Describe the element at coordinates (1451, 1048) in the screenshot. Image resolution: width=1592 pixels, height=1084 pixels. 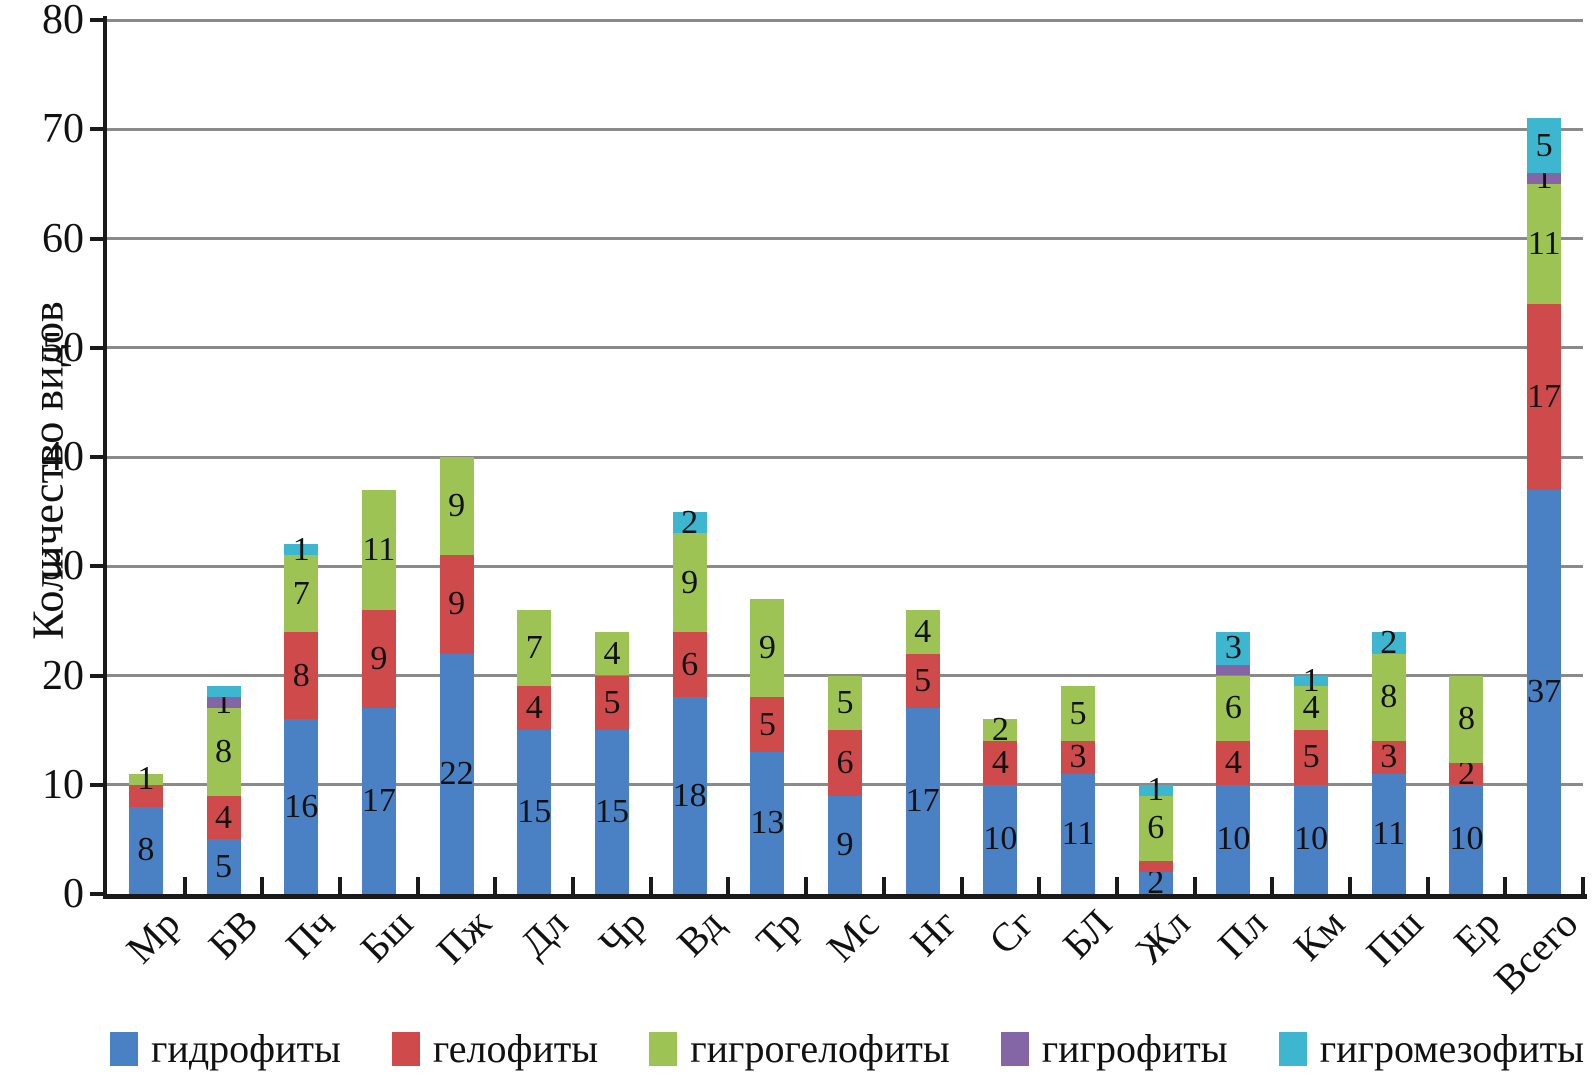
I see `legend-label-гигромезофиты: гигромезофиты` at that location.